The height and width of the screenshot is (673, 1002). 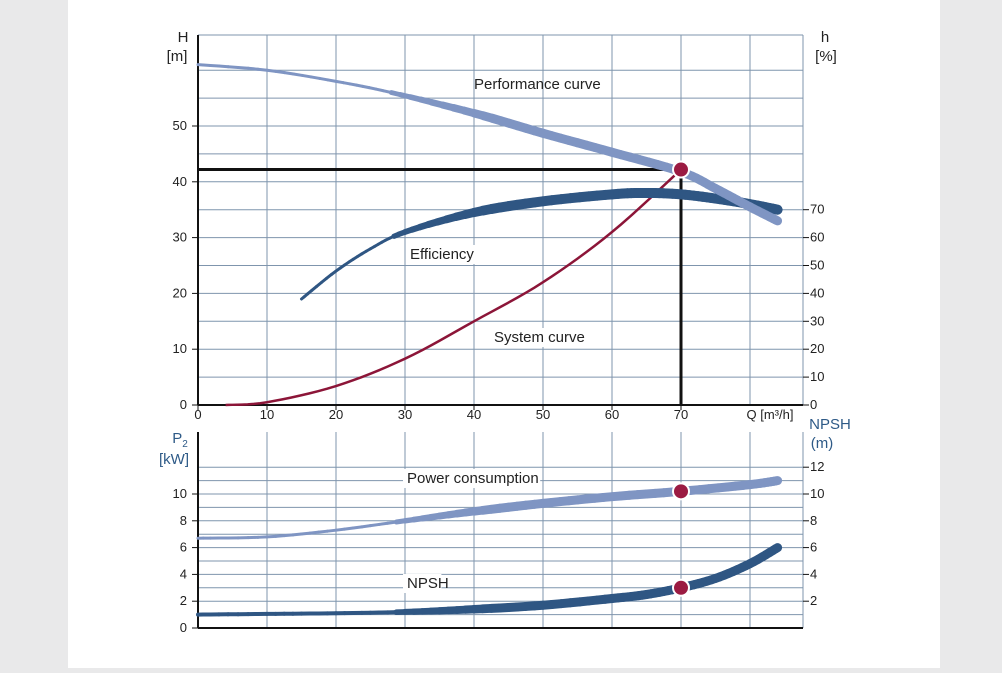 I want to click on npsh-tick-label: 2, so click(x=813, y=600).